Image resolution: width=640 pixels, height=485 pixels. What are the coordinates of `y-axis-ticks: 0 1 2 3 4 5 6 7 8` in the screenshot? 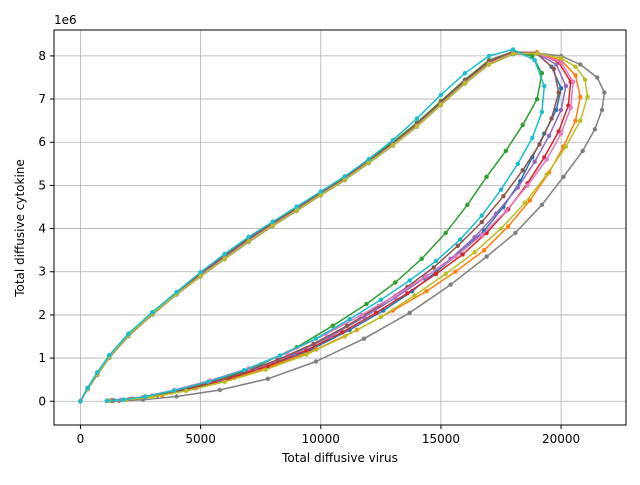 It's located at (46, 228).